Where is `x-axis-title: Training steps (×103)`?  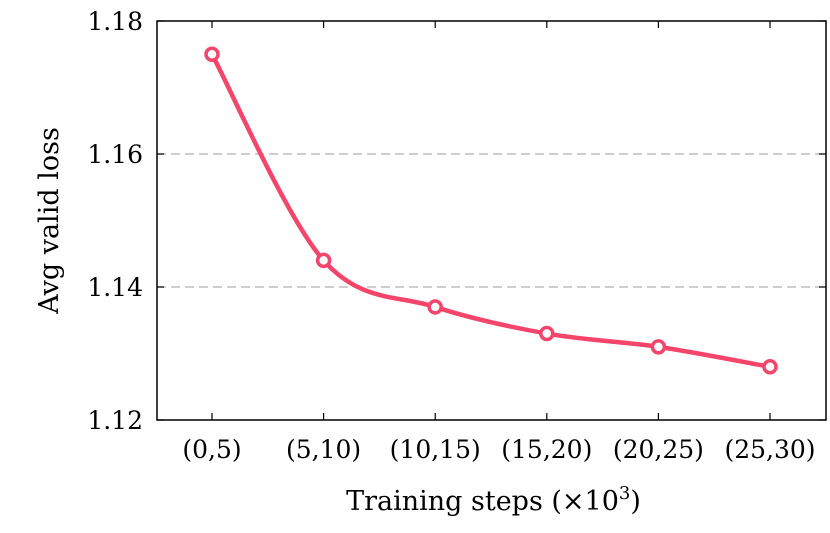 x-axis-title: Training steps (×103) is located at coordinates (493, 500).